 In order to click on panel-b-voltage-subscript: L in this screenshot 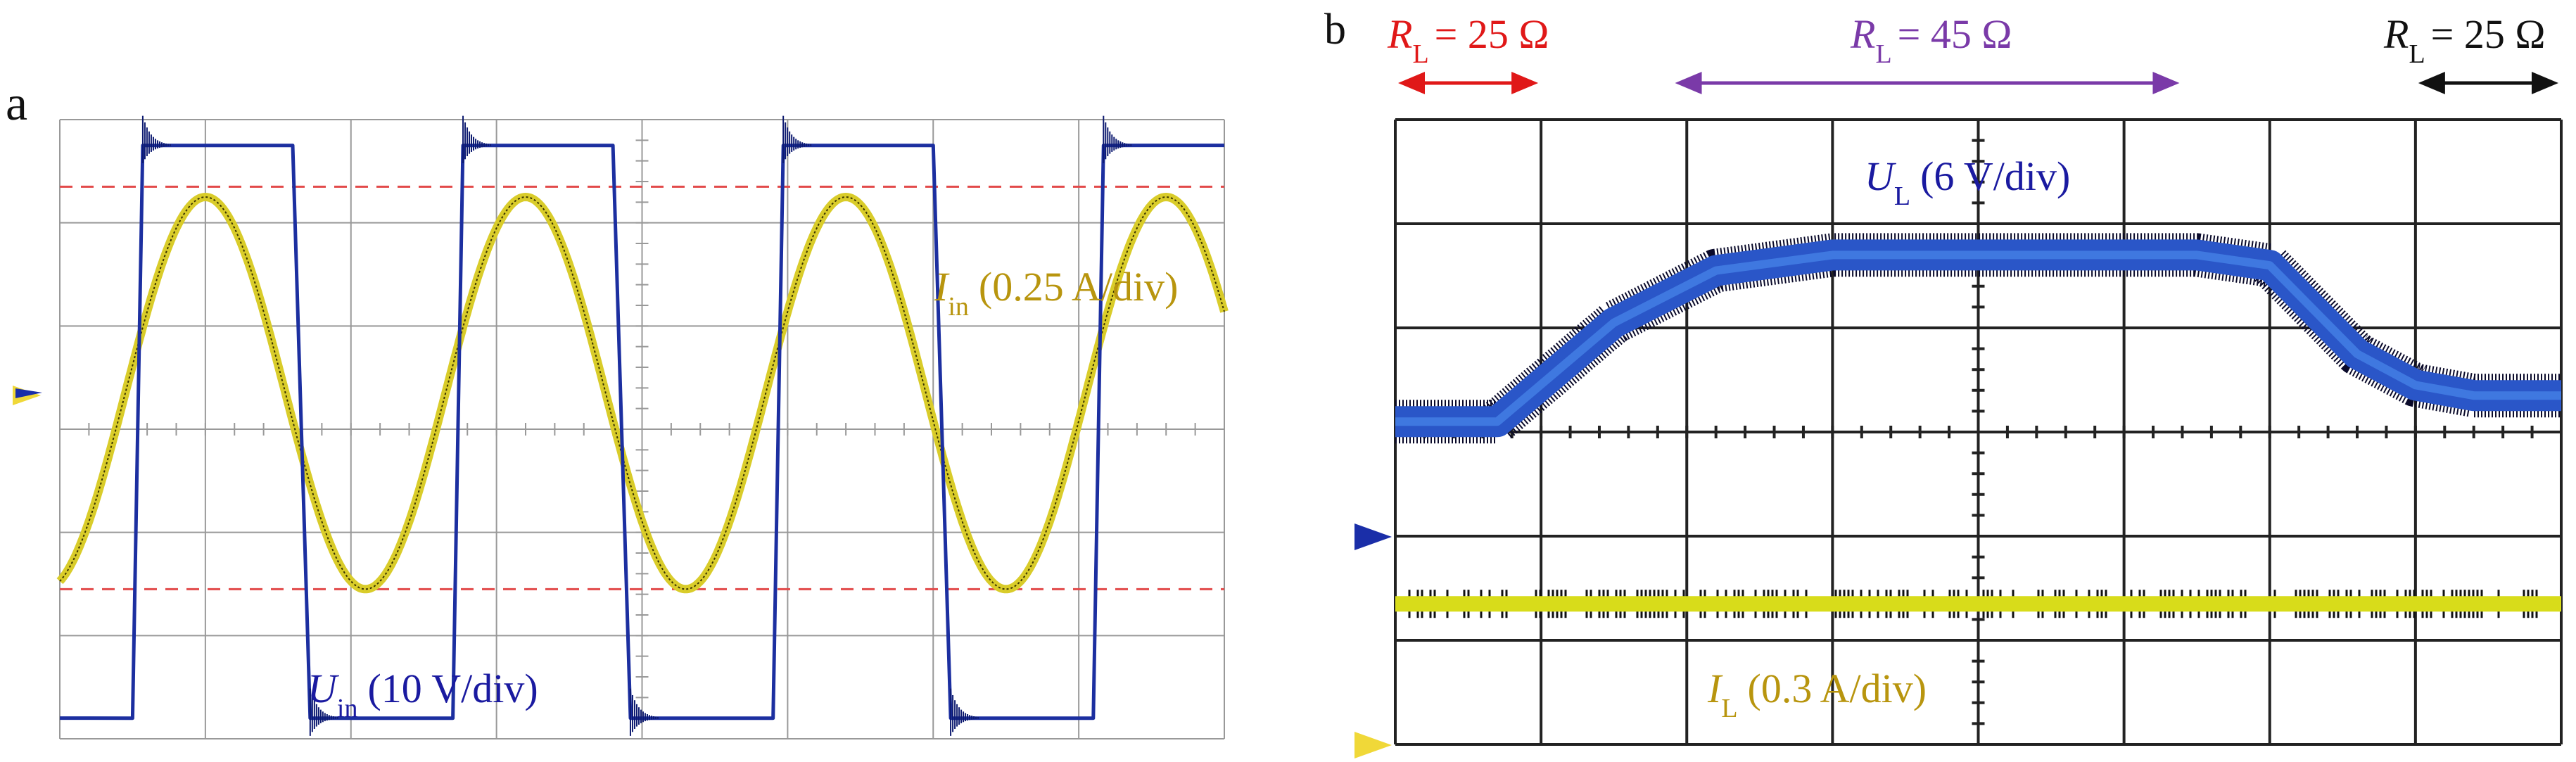, I will do `click(1902, 196)`.